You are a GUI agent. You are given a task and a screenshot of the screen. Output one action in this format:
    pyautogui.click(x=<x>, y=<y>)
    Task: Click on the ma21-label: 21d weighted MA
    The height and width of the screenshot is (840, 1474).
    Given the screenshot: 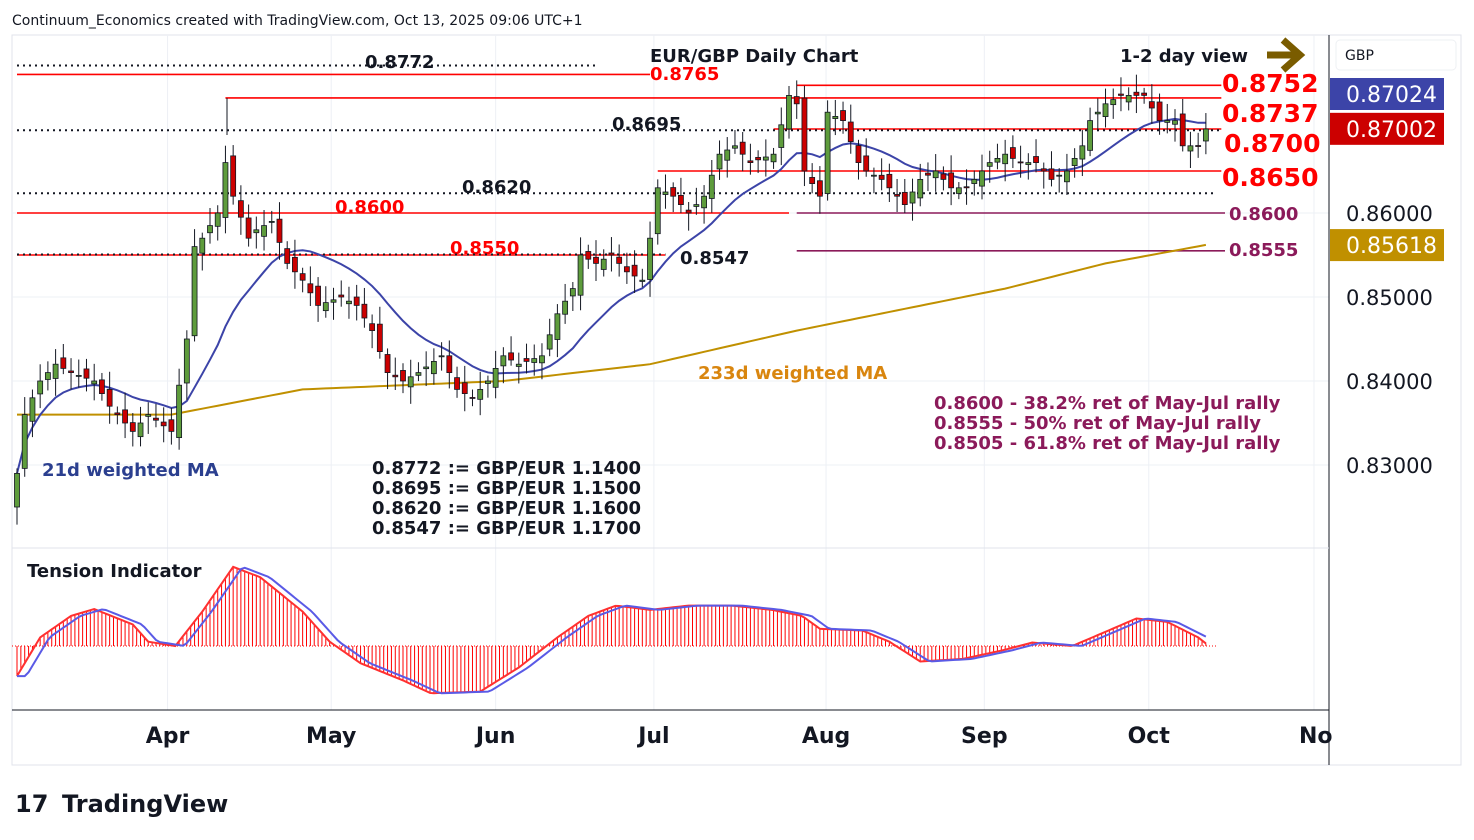 What is the action you would take?
    pyautogui.click(x=130, y=470)
    